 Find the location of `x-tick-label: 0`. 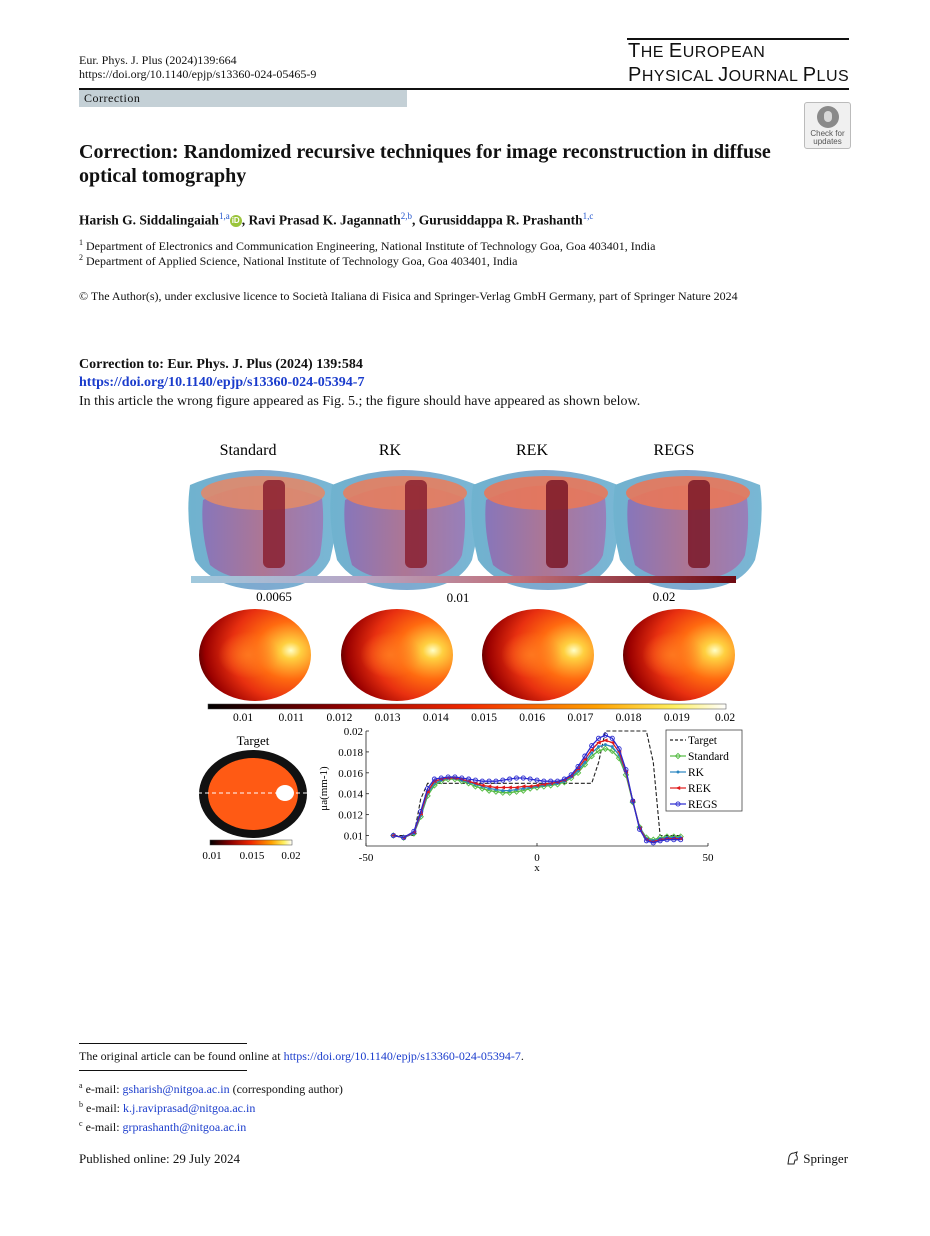

x-tick-label: 0 is located at coordinates (537, 858).